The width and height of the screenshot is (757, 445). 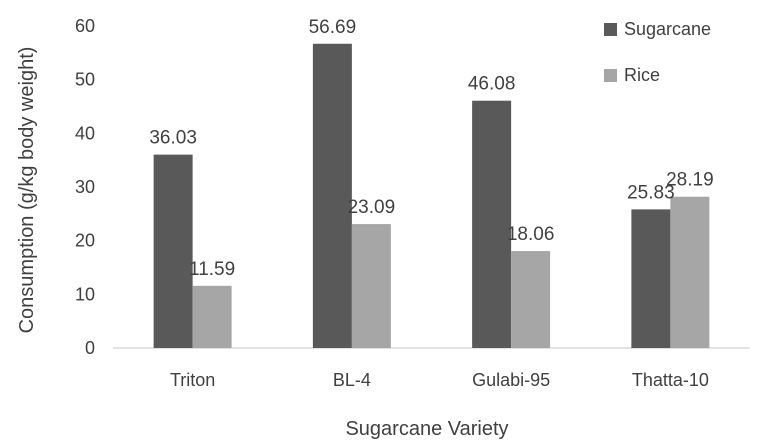 I want to click on x-tick-label: Triton, so click(x=192, y=380).